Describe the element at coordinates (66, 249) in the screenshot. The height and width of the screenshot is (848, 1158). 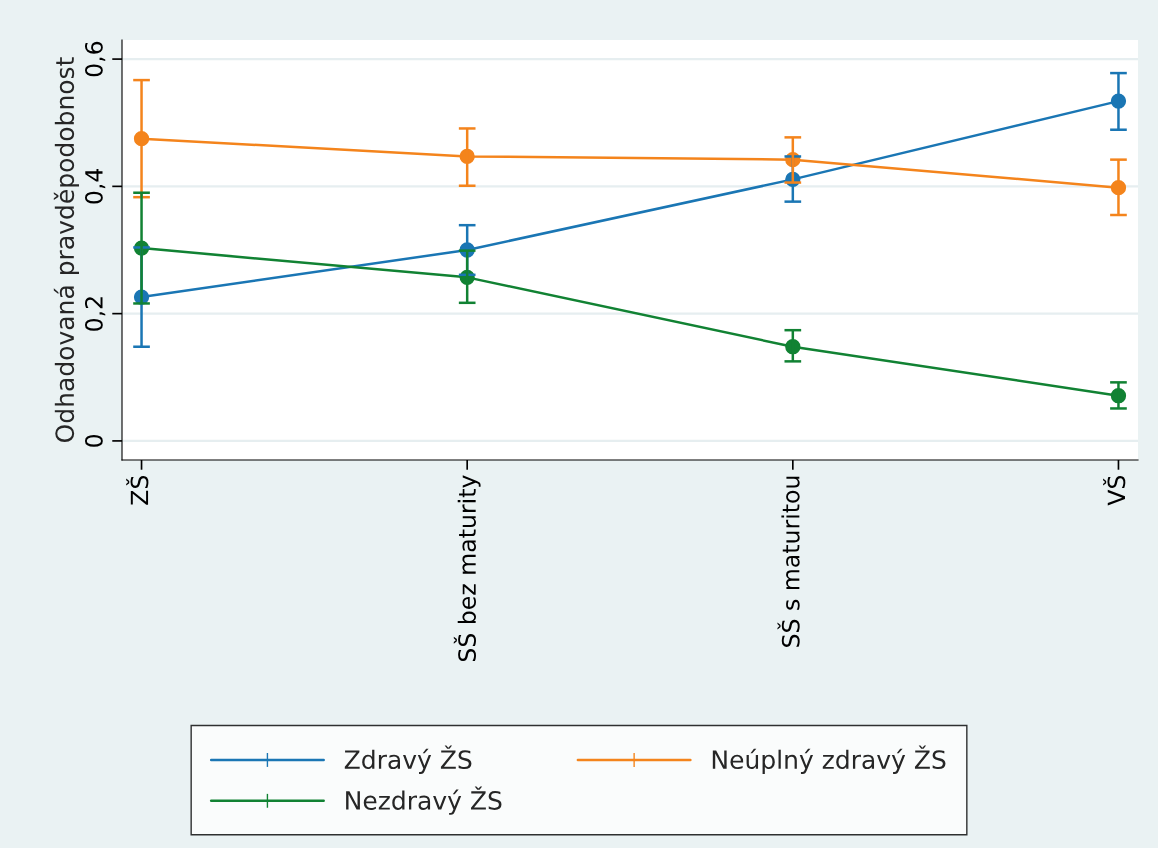
I see `y-axis-title: Odhadovaná pravděpodobnost` at that location.